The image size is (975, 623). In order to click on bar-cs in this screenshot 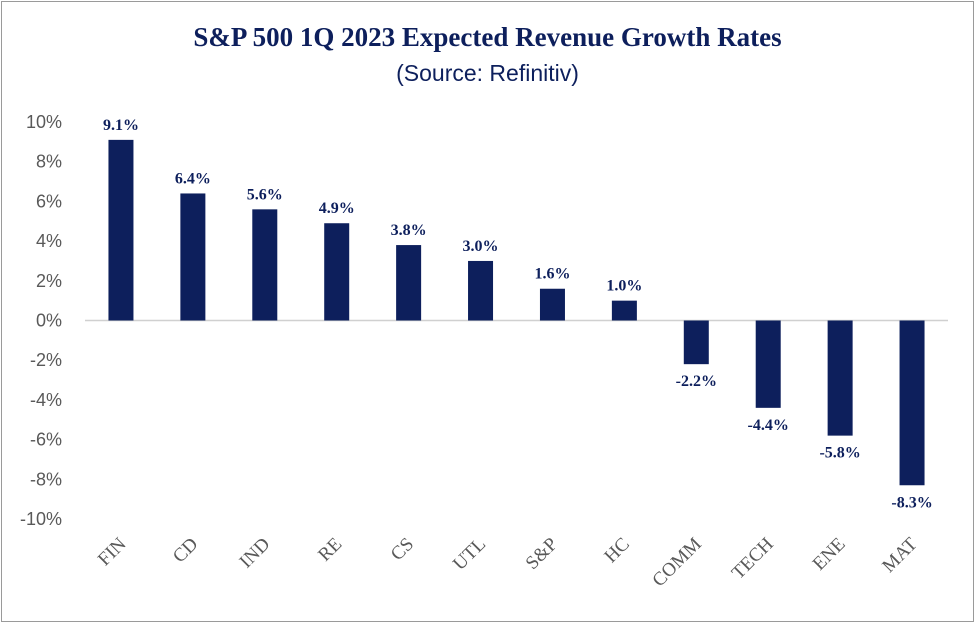, I will do `click(409, 283)`.